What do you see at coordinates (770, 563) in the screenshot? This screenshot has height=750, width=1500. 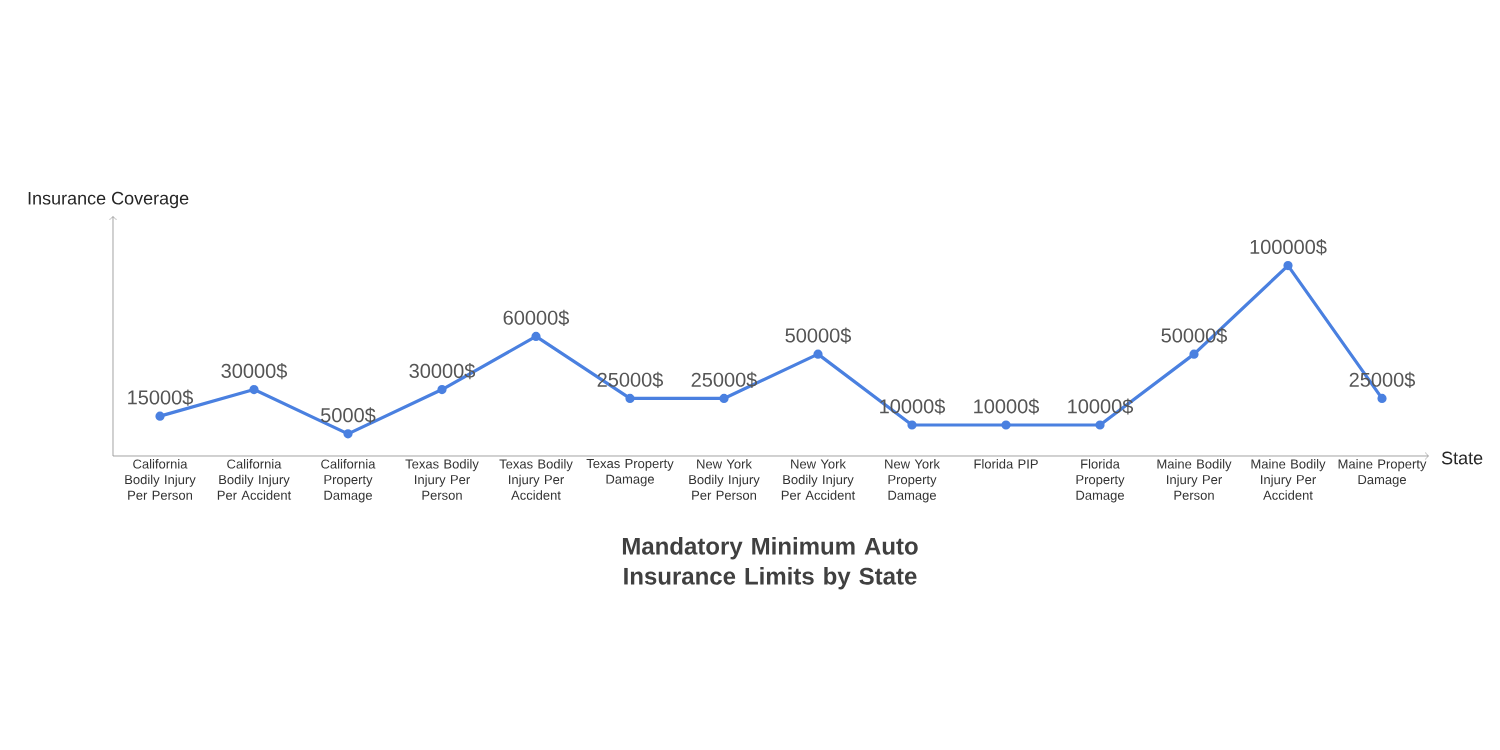 I see `text: Mandatory Minimum Auto Insurance Limits by State` at bounding box center [770, 563].